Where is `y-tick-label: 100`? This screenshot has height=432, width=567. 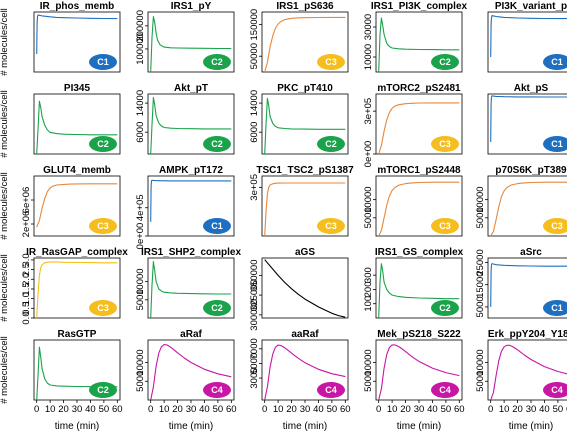 y-tick-label: 100 is located at coordinates (368, 304).